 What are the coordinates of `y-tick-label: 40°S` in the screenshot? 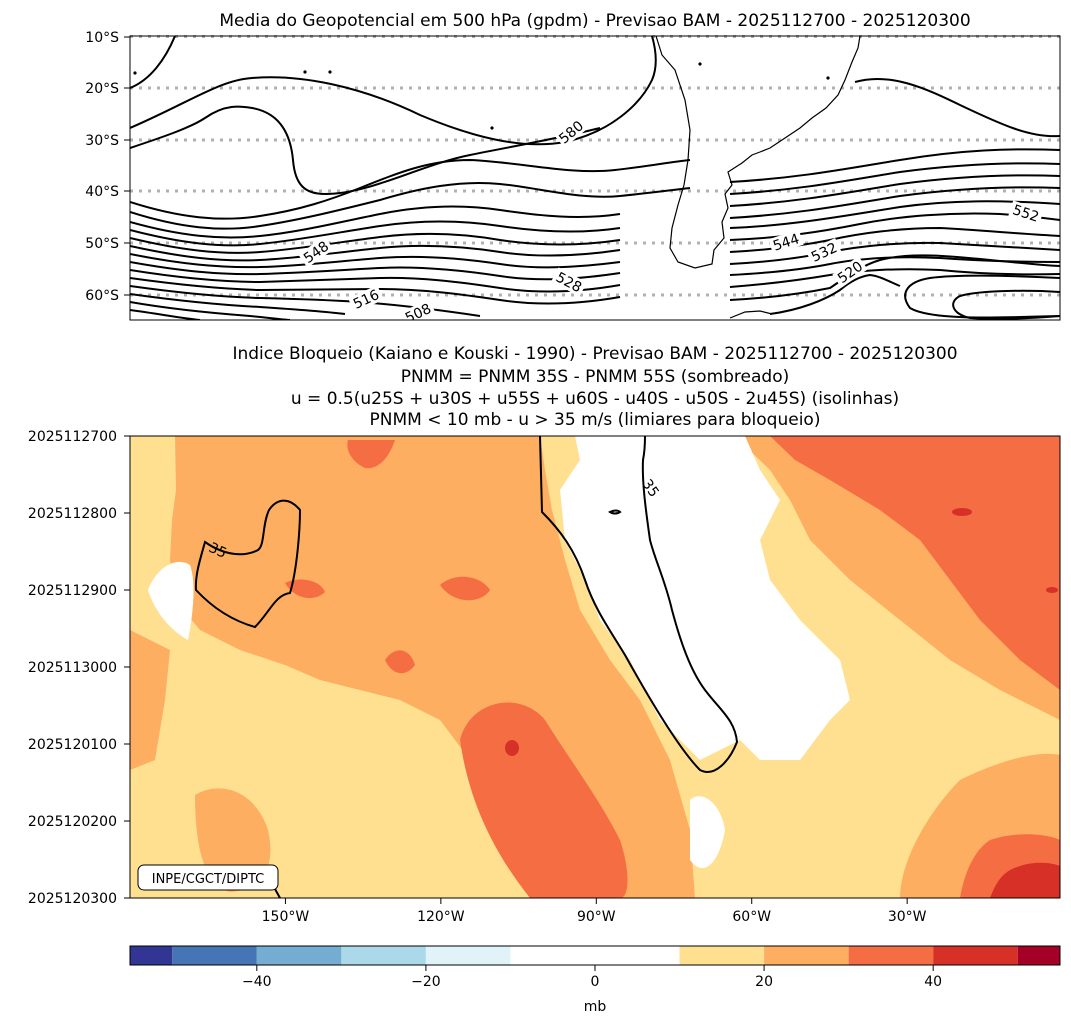 It's located at (102, 192).